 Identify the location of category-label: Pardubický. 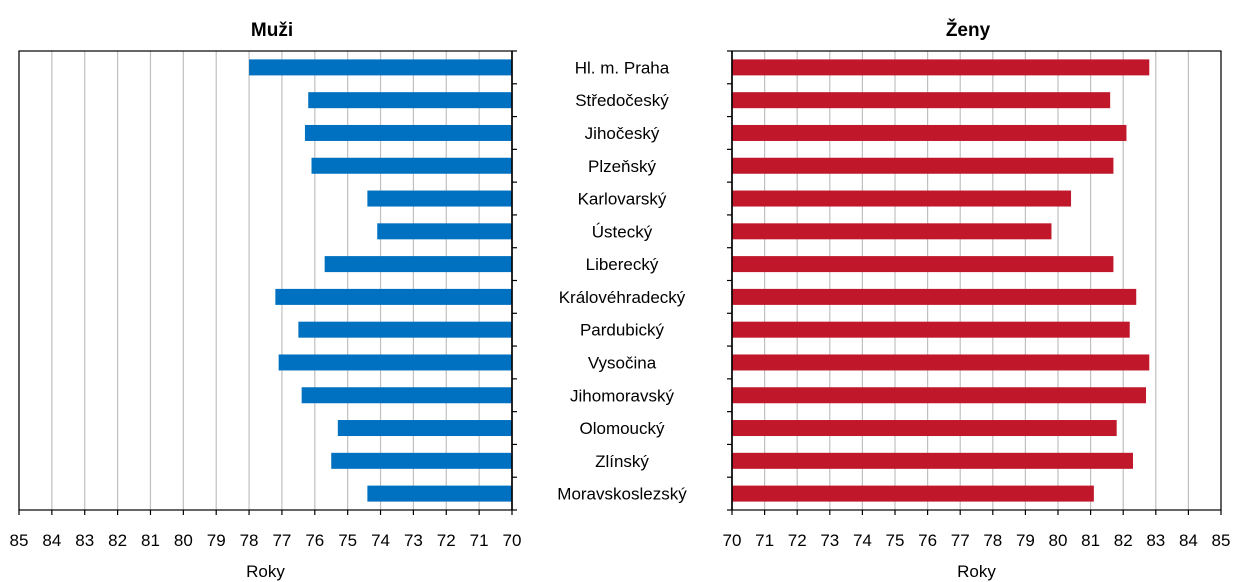
(622, 330).